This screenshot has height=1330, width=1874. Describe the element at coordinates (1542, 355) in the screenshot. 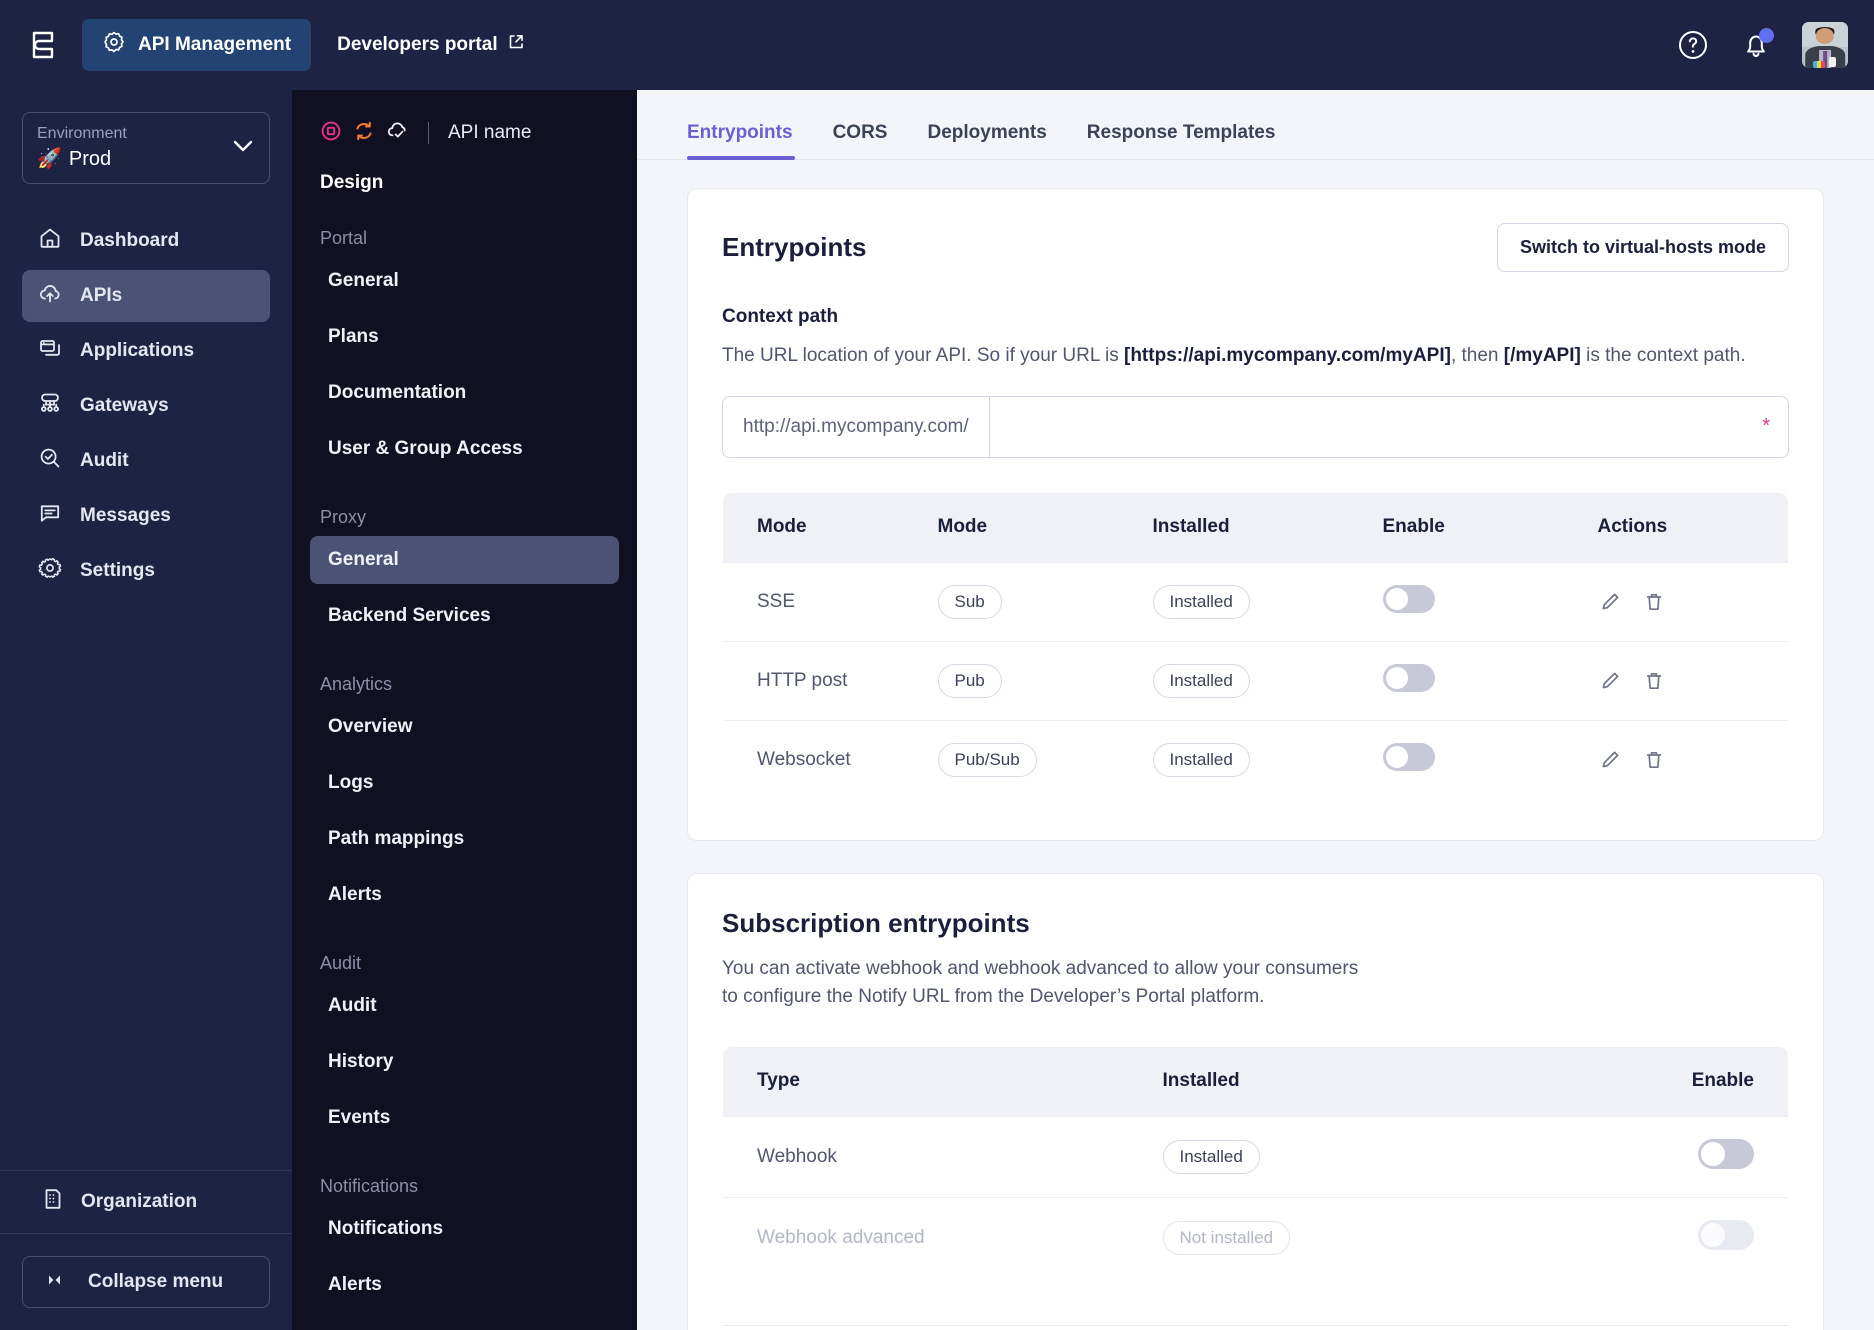

I see `context-path-help-path: [/myAPI]` at that location.